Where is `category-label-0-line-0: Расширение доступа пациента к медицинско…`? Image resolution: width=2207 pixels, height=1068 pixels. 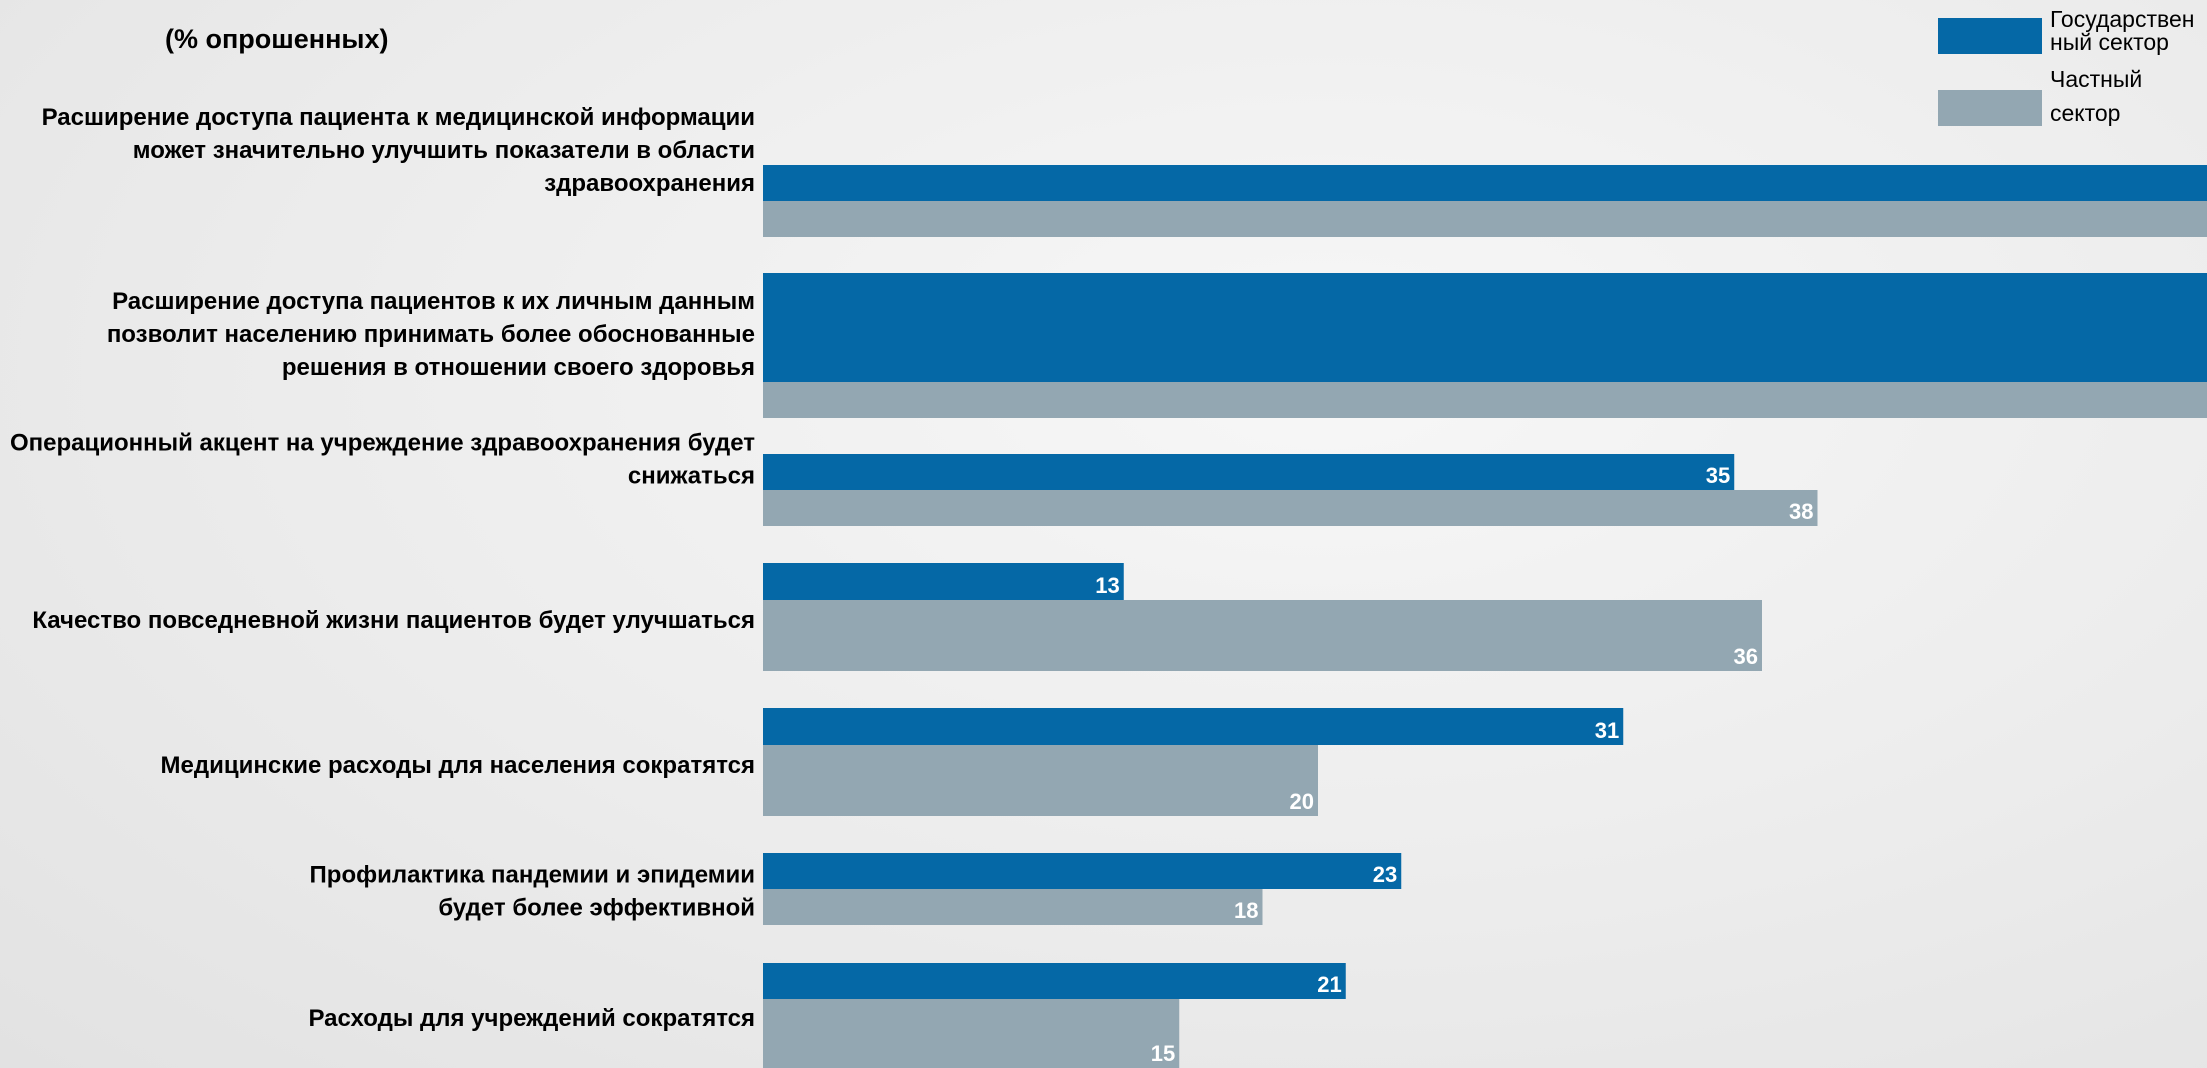
category-label-0-line-0: Расширение доступа пациента к медицинско… is located at coordinates (398, 117).